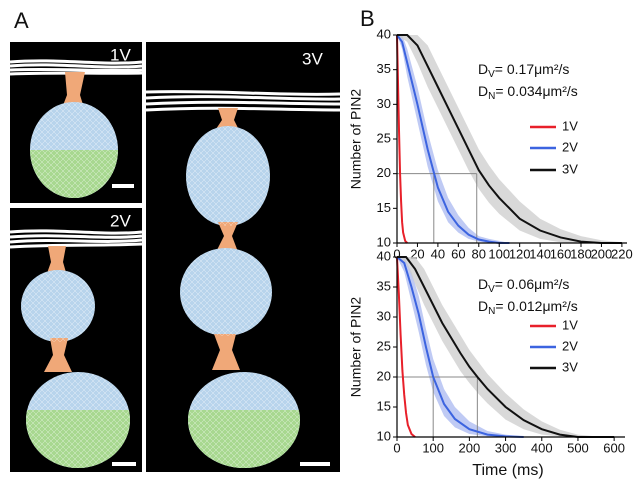 This screenshot has width=637, height=487. Describe the element at coordinates (479, 253) in the screenshot. I see `x-tick-label: 80` at that location.